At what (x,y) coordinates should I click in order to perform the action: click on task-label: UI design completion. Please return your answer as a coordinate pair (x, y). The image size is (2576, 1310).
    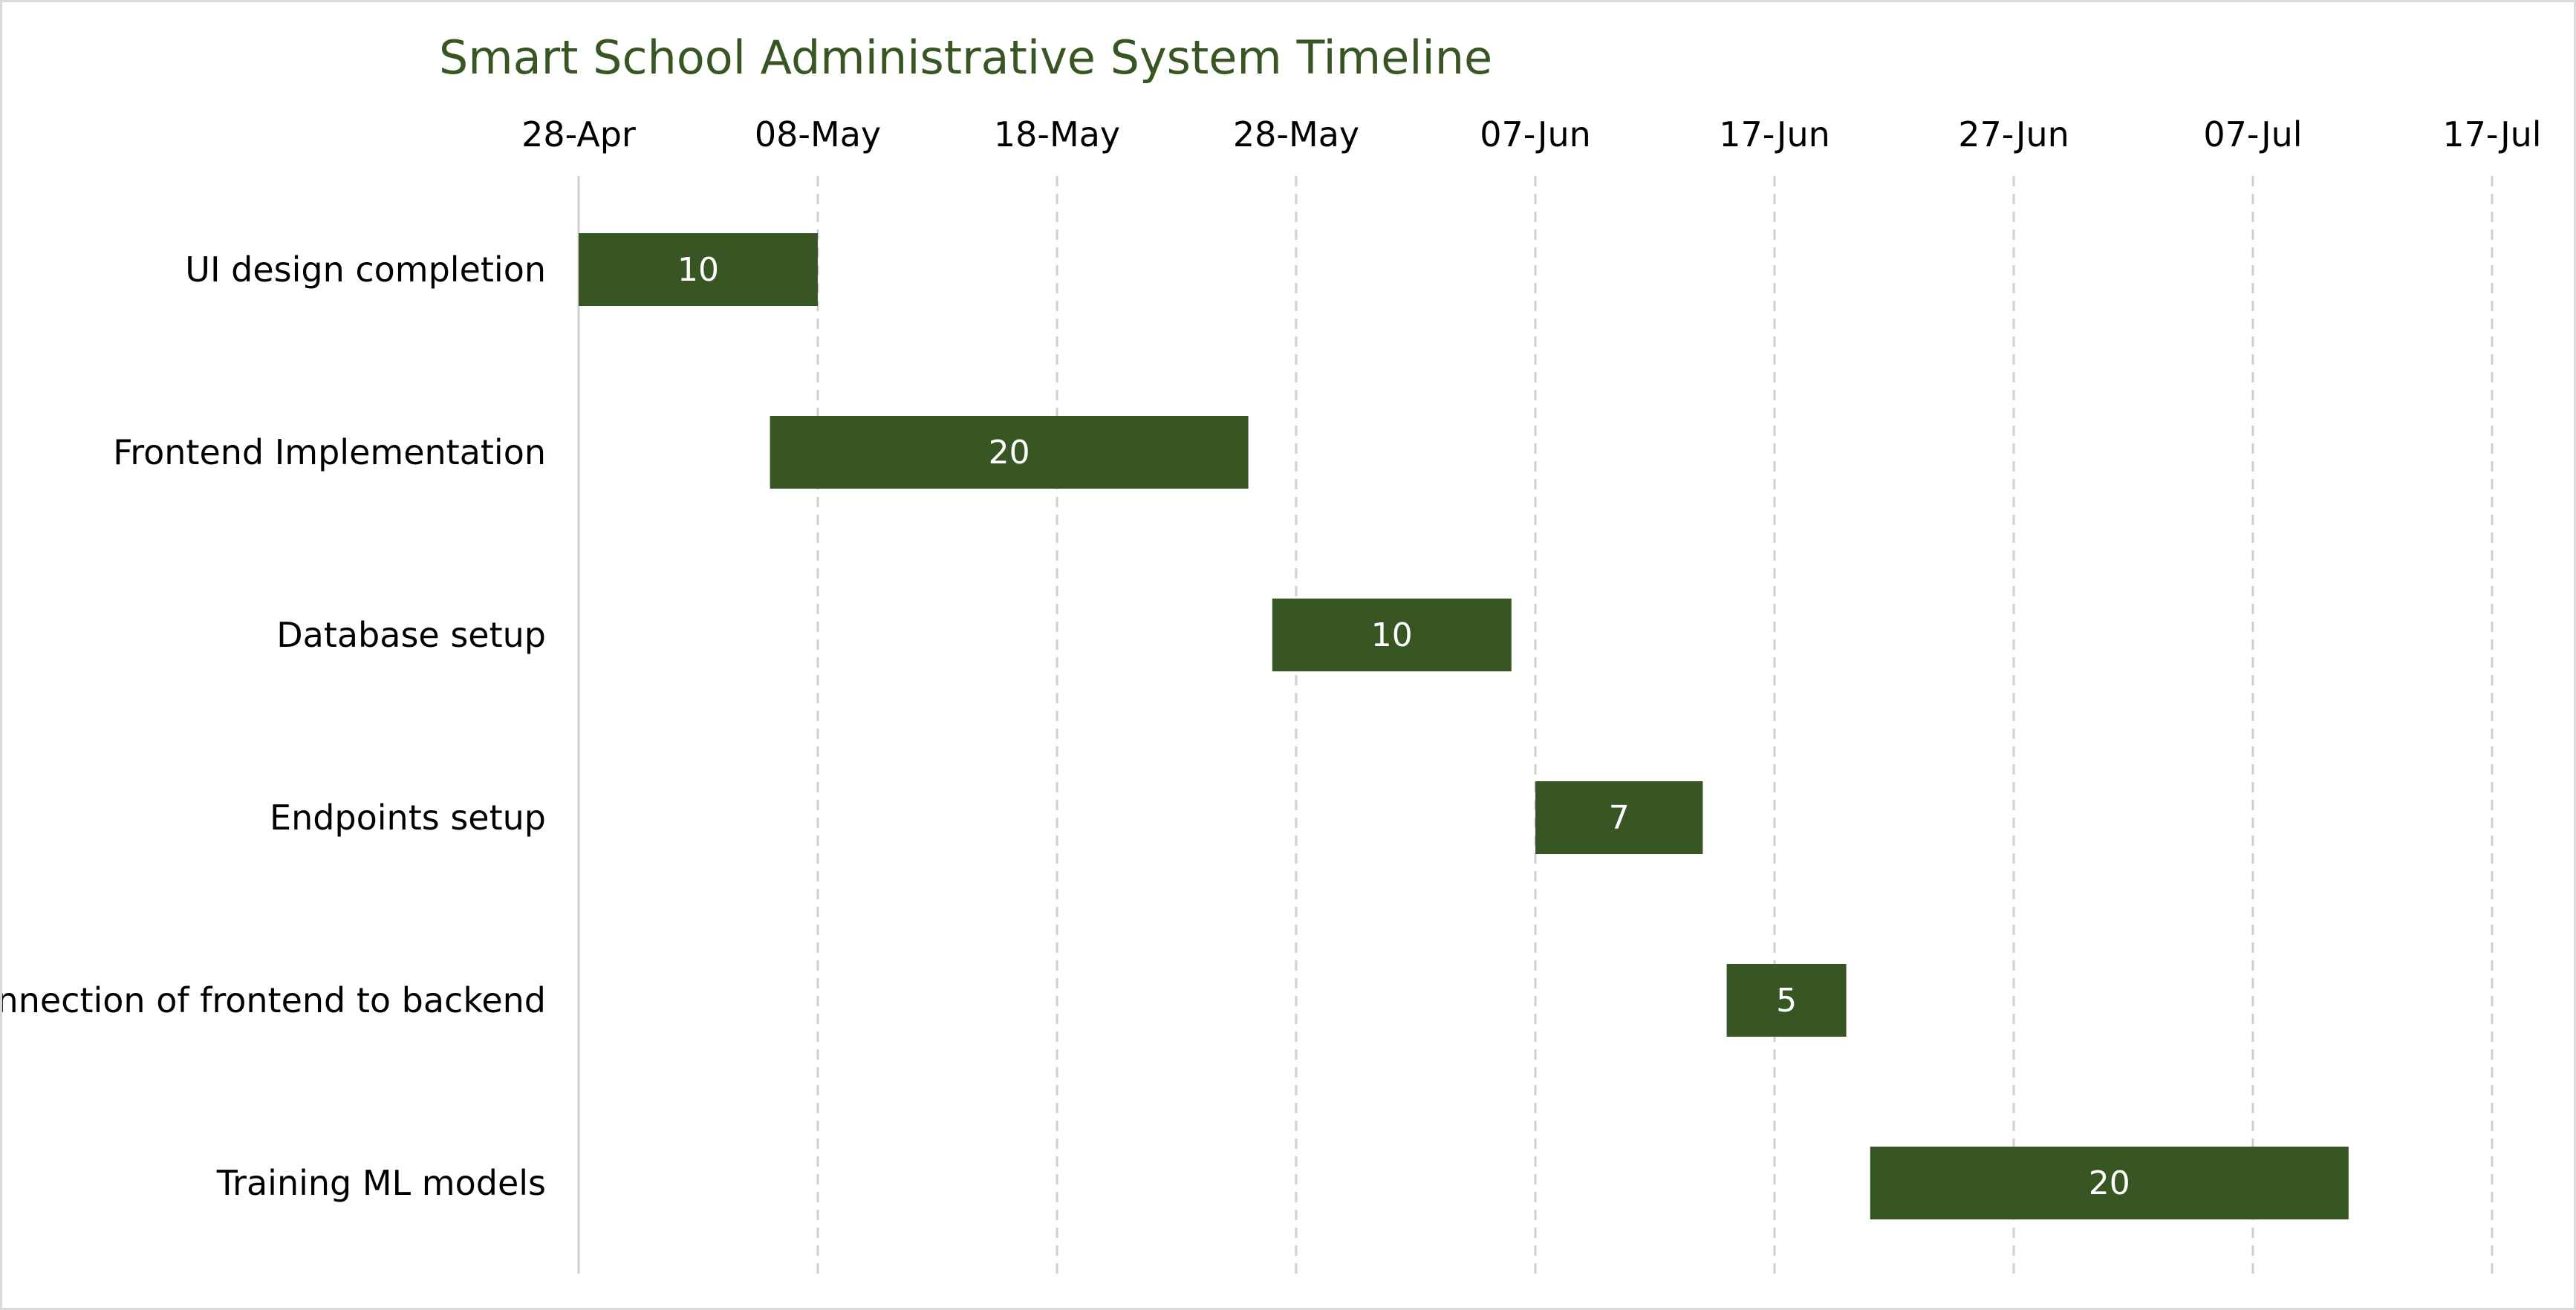
    Looking at the image, I should click on (365, 270).